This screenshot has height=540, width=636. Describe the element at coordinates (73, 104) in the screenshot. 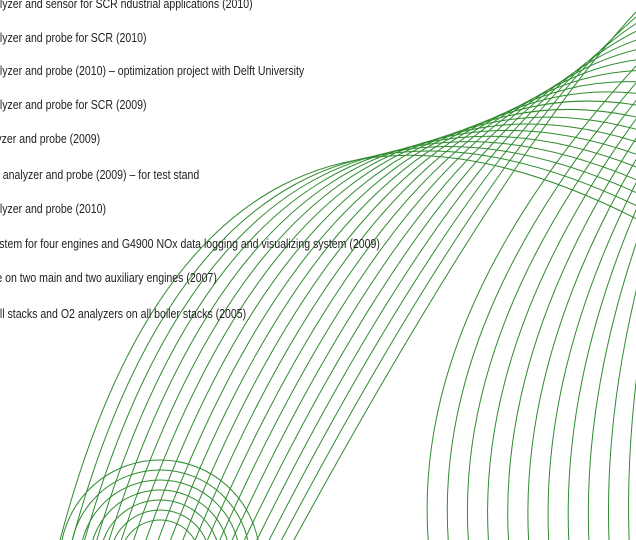

I see `list-item: alyzer and probe for SCR (2009)` at that location.